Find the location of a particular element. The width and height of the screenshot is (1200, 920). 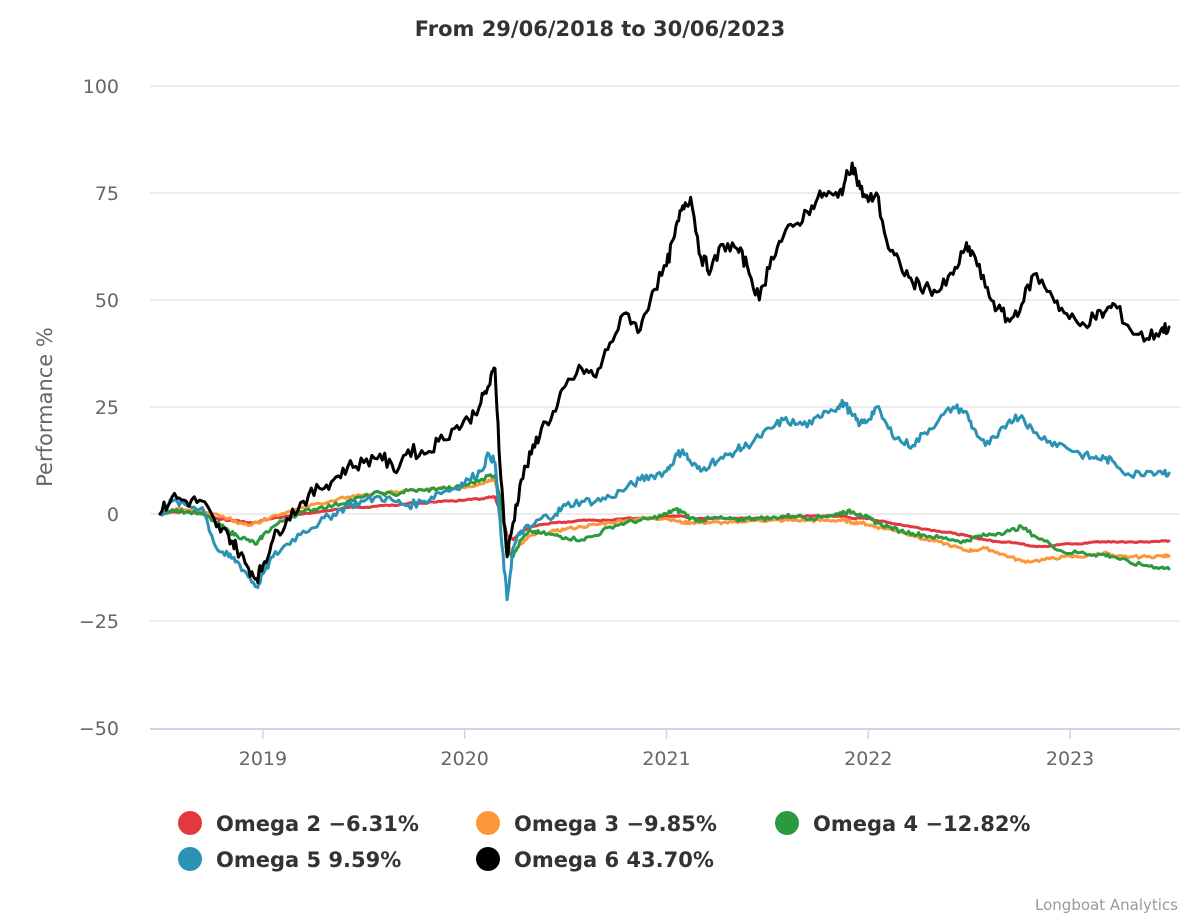

legend-item-omega-3: Omega 3 −9.85% is located at coordinates (596, 823).